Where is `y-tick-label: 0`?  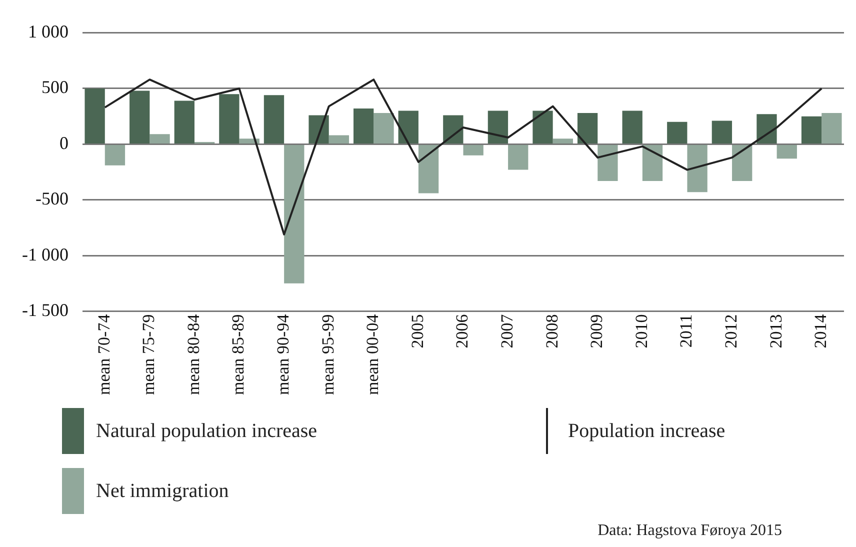
y-tick-label: 0 is located at coordinates (63, 142).